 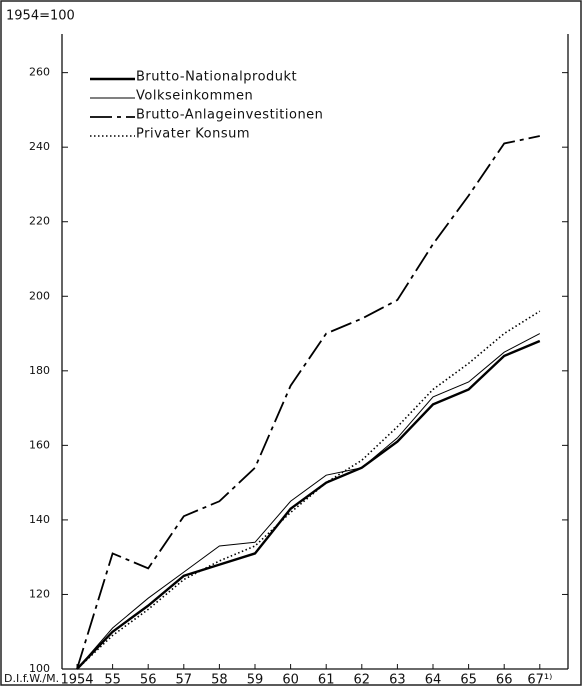 What do you see at coordinates (39, 295) in the screenshot?
I see `y-tick-label: 200` at bounding box center [39, 295].